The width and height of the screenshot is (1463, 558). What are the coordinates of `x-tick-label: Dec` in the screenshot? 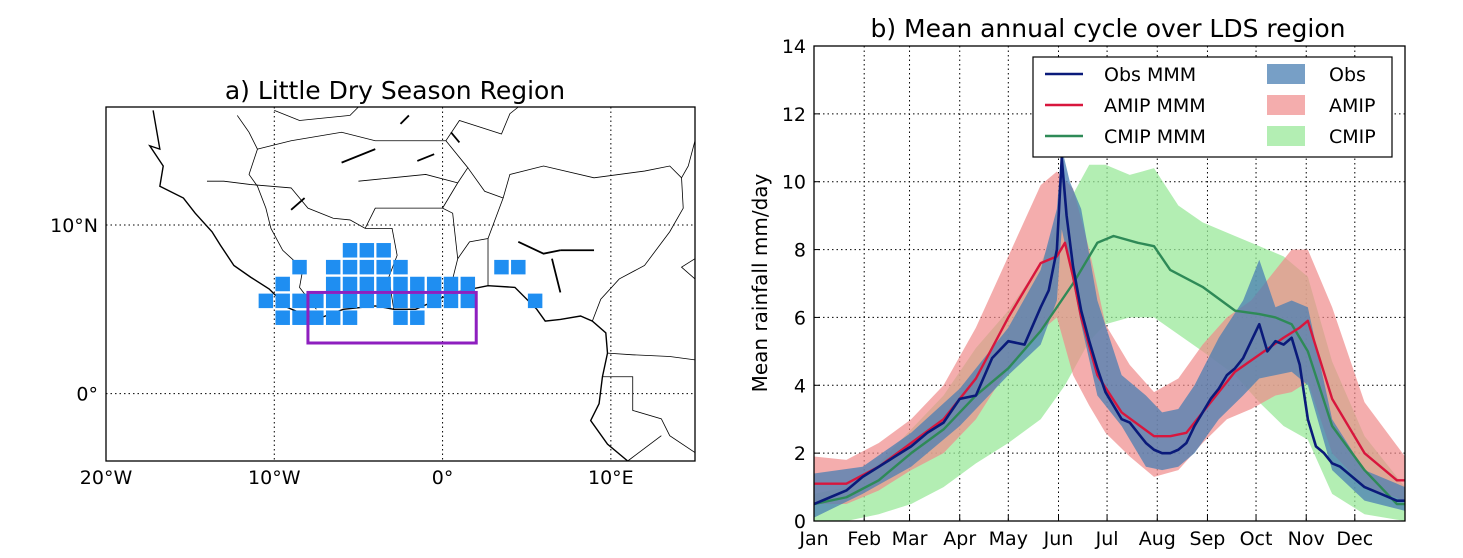 It's located at (1354, 539).